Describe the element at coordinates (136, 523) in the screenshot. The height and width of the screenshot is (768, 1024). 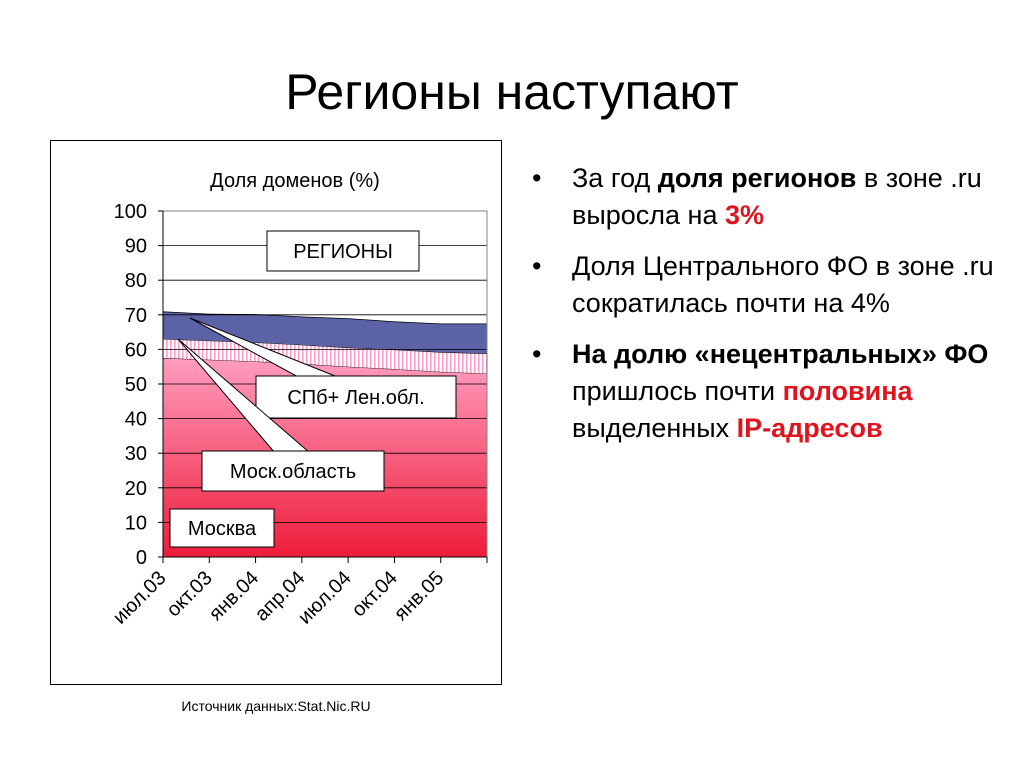
I see `y-tick-label: 10` at that location.